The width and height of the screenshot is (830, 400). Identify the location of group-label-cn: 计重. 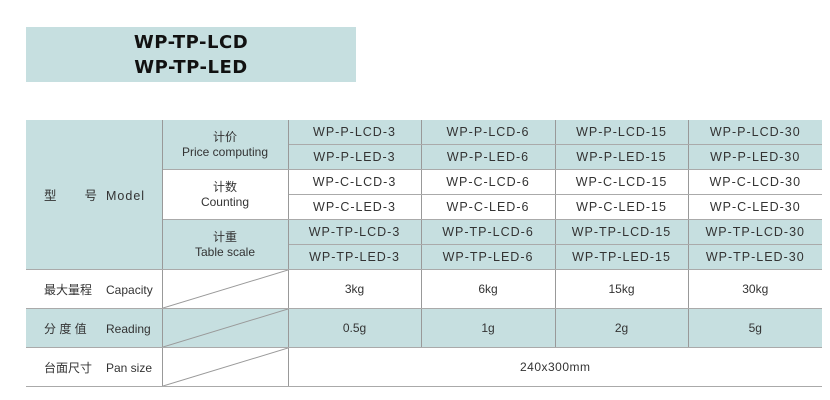
(224, 236).